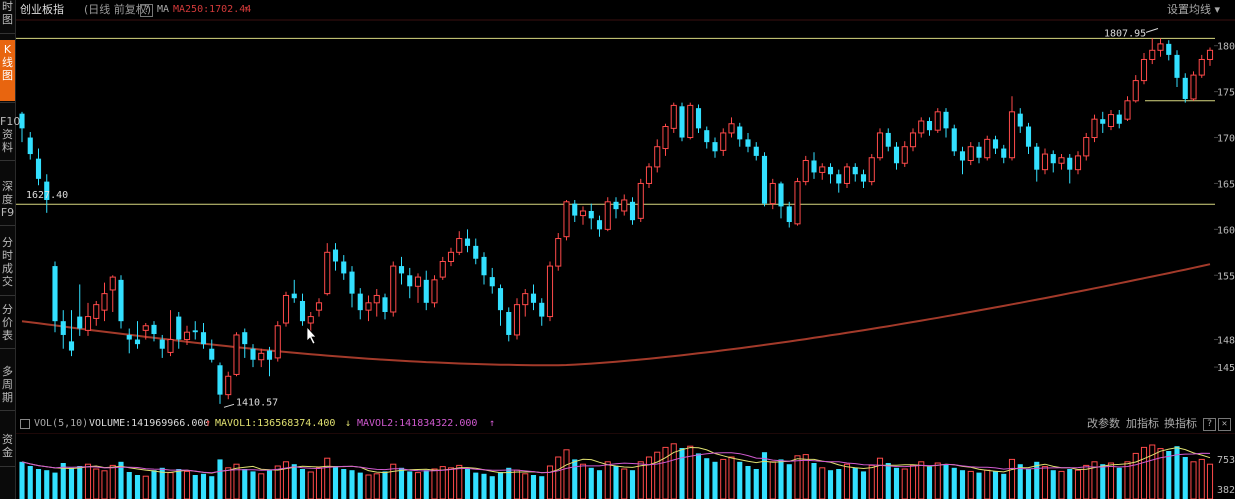 Image resolution: width=1235 pixels, height=499 pixels. What do you see at coordinates (61, 423) in the screenshot?
I see `volume-indicator-label: VOL(5,10)` at bounding box center [61, 423].